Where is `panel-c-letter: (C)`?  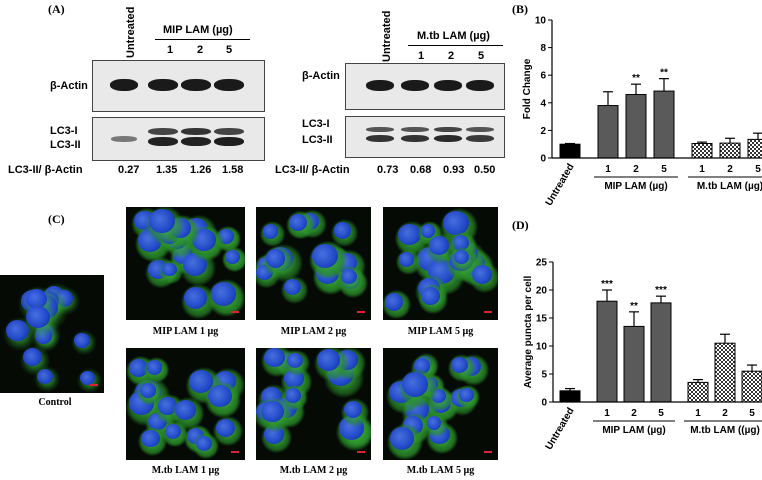 panel-c-letter: (C) is located at coordinates (56, 219).